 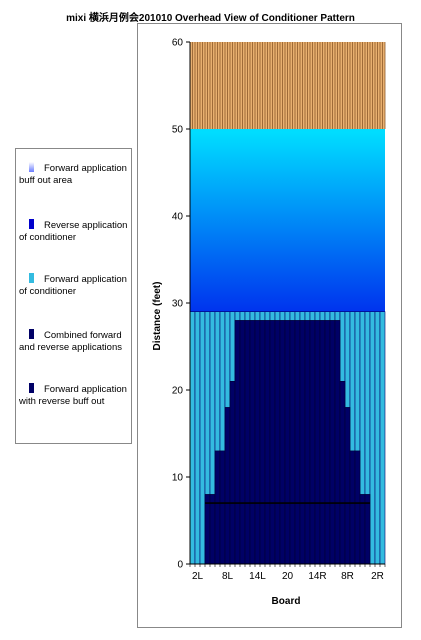 What do you see at coordinates (317, 576) in the screenshot?
I see `x-tick-label: 14R` at bounding box center [317, 576].